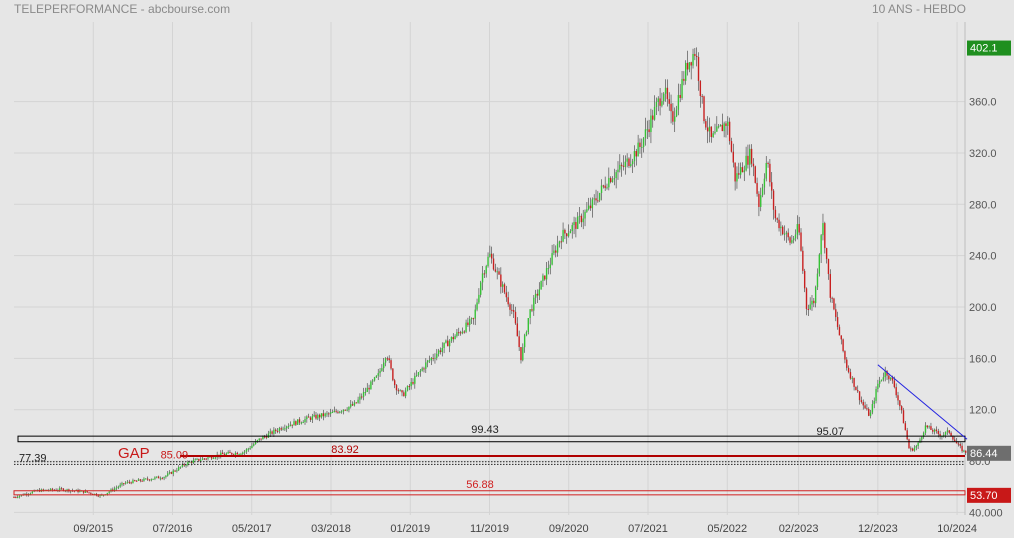  Describe the element at coordinates (922, 402) in the screenshot. I see `trendline` at that location.